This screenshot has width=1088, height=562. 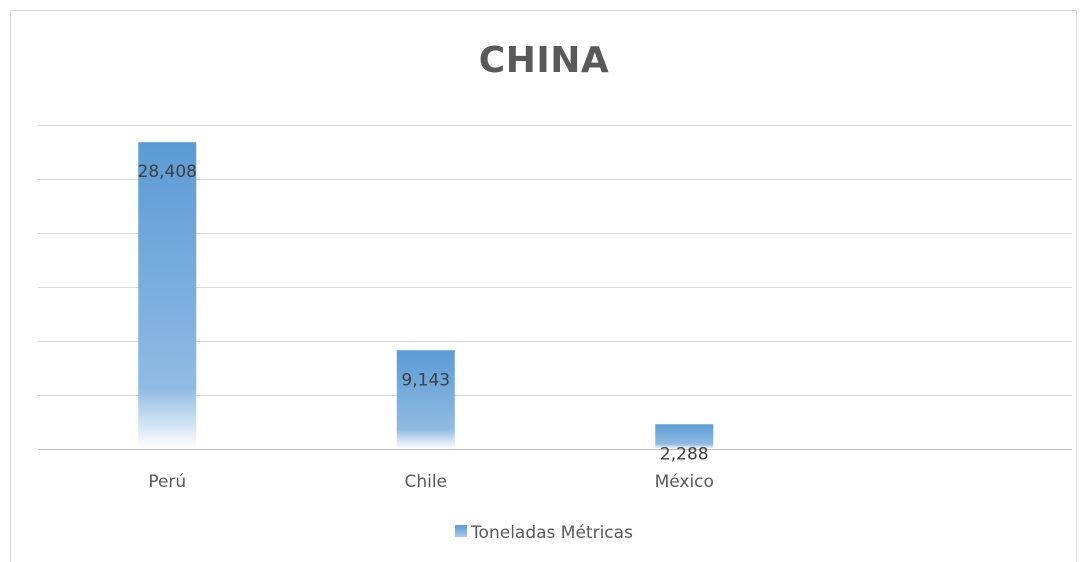 I want to click on legend-label: Toneladas Métricas, so click(x=552, y=533).